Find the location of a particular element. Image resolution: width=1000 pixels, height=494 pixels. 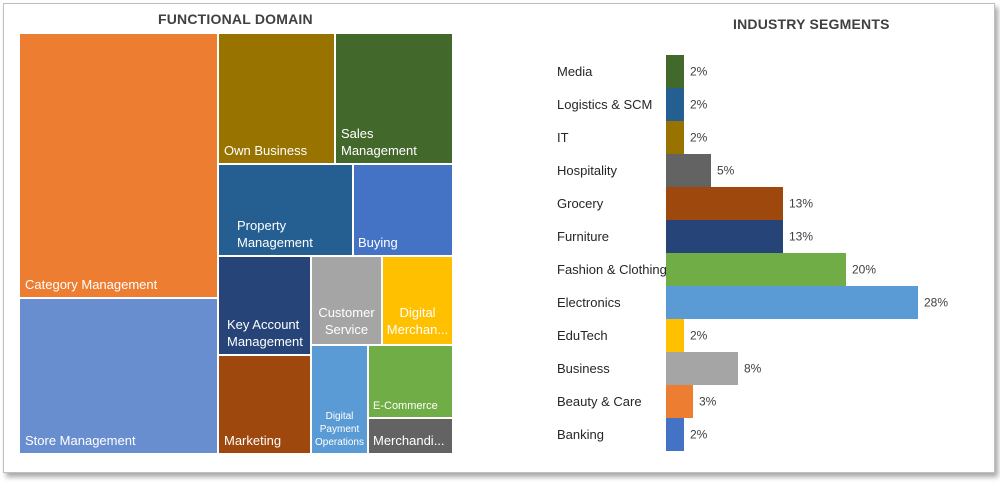

category-label: Grocery is located at coordinates (580, 203).